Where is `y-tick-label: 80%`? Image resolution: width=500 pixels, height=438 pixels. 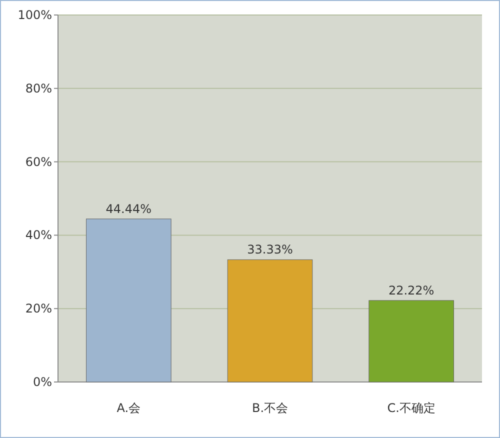 y-tick-label: 80% is located at coordinates (38, 88).